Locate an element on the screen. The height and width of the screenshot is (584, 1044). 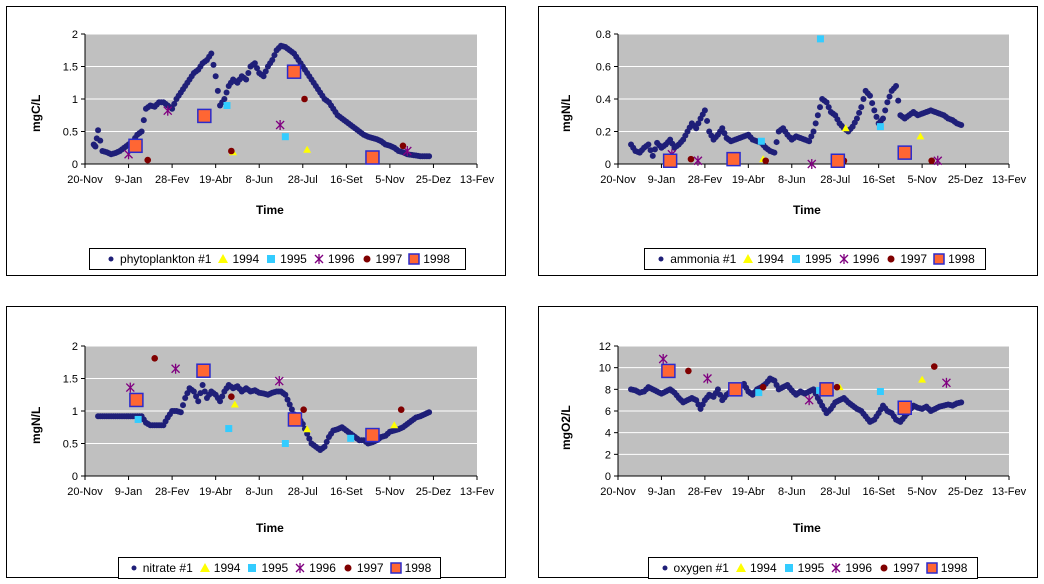
x-tick-label: 8-Jun is located at coordinates (792, 180).